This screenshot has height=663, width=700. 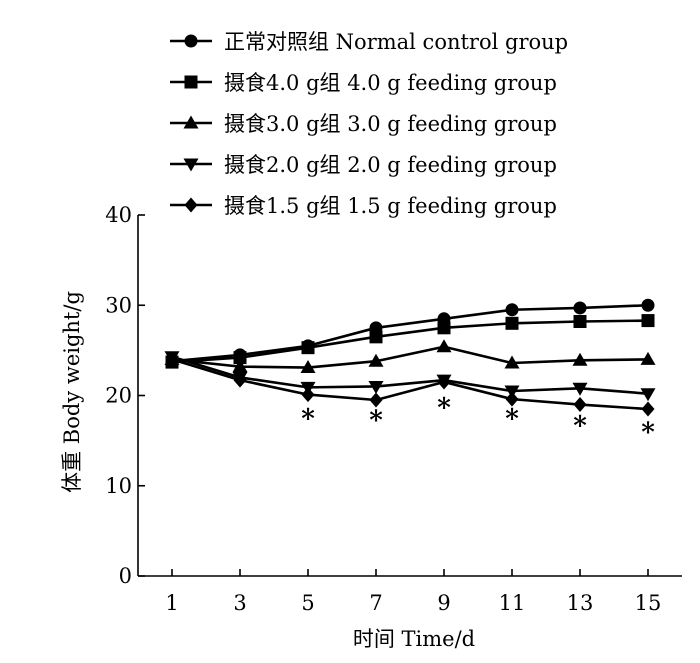 I want to click on x-tick-label: 1, so click(x=171, y=603).